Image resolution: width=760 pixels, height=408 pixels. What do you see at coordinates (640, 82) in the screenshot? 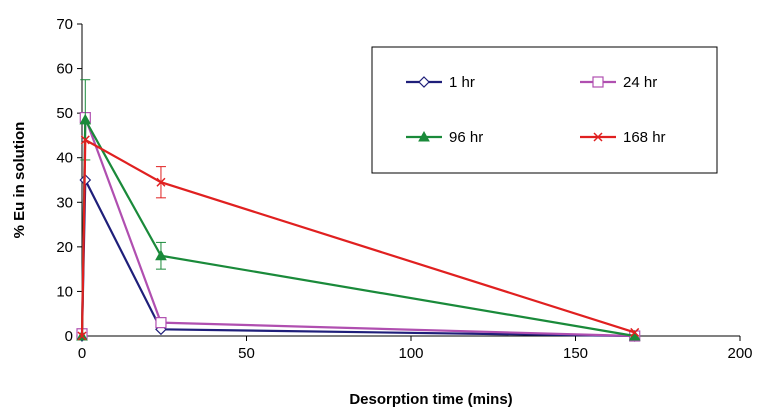
I see `legend-label-1: 24 hr` at bounding box center [640, 82].